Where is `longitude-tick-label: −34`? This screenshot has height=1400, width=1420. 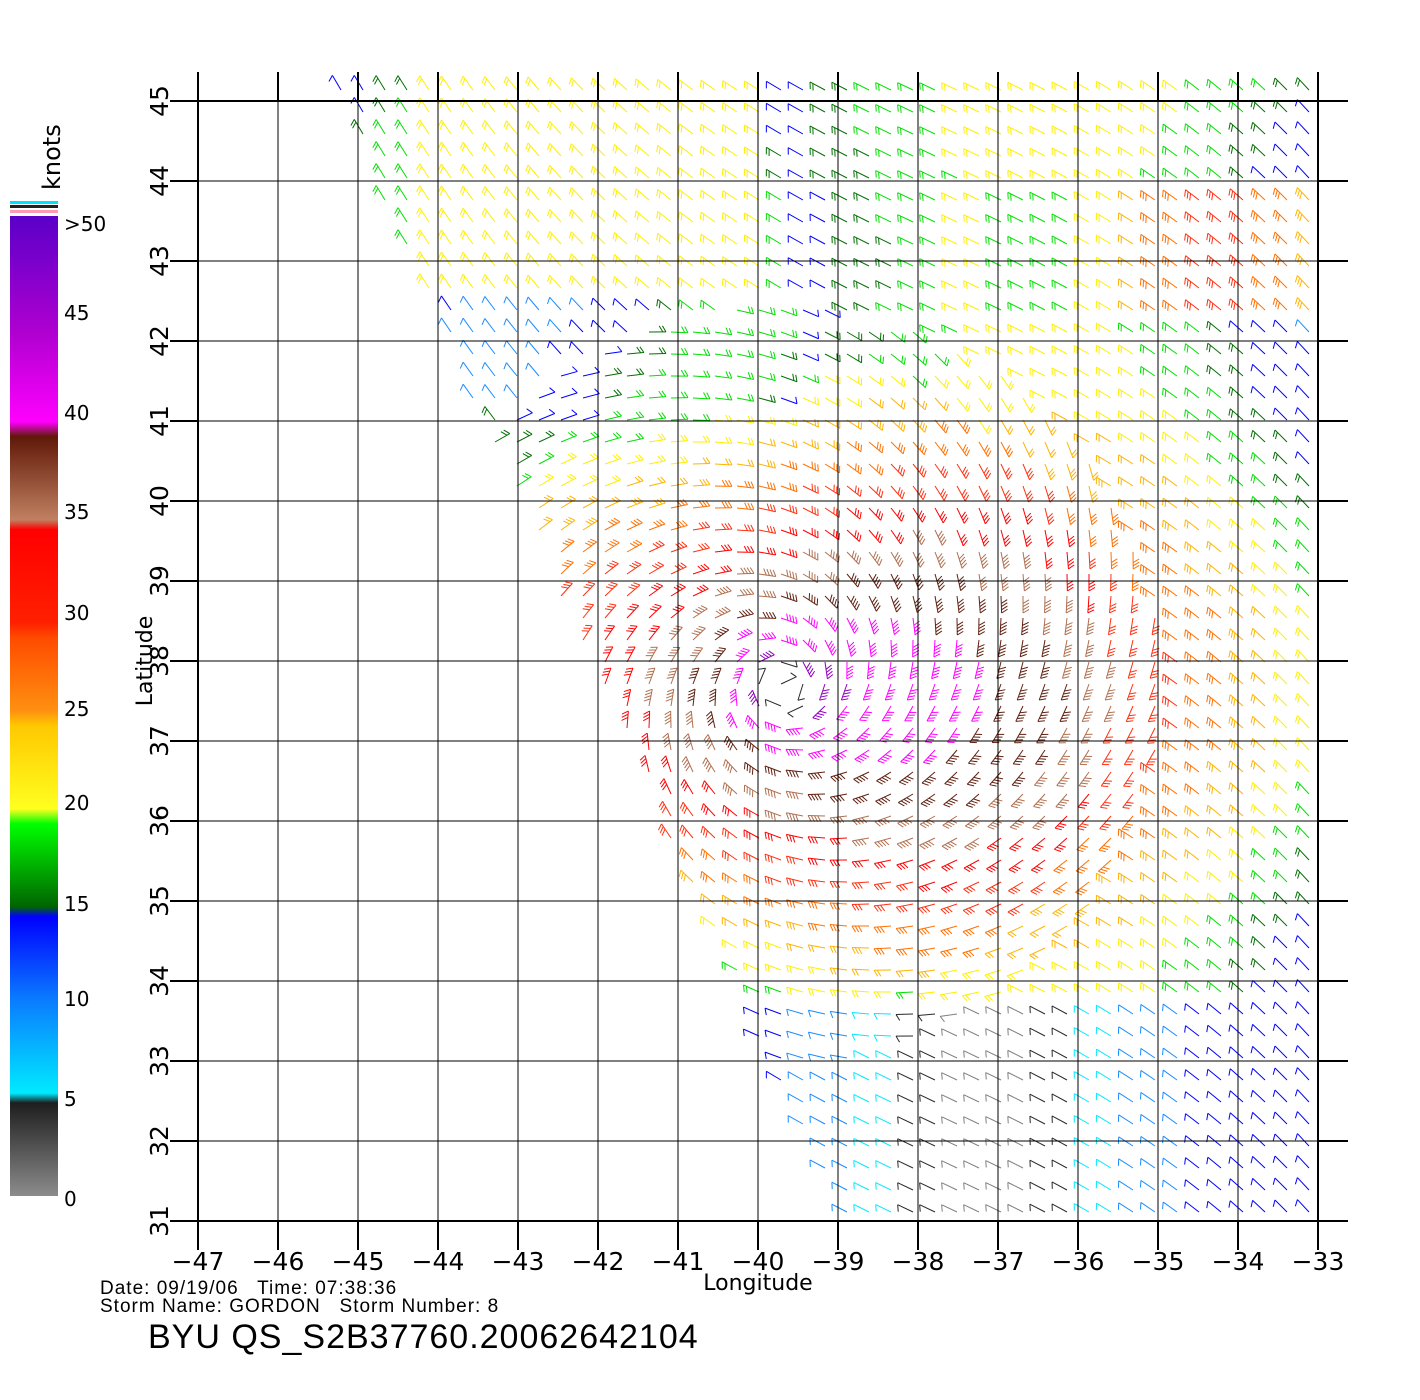 longitude-tick-label: −34 is located at coordinates (1238, 1261).